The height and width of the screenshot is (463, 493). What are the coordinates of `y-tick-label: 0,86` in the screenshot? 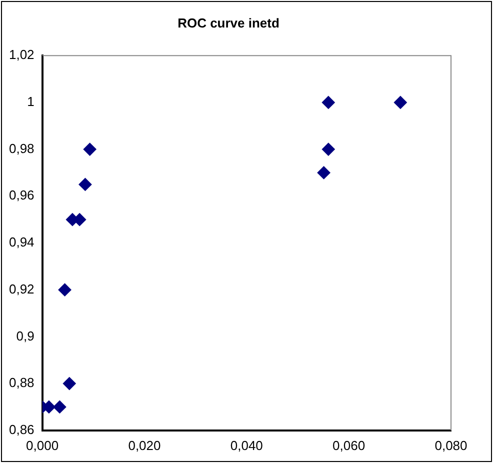 It's located at (21, 429).